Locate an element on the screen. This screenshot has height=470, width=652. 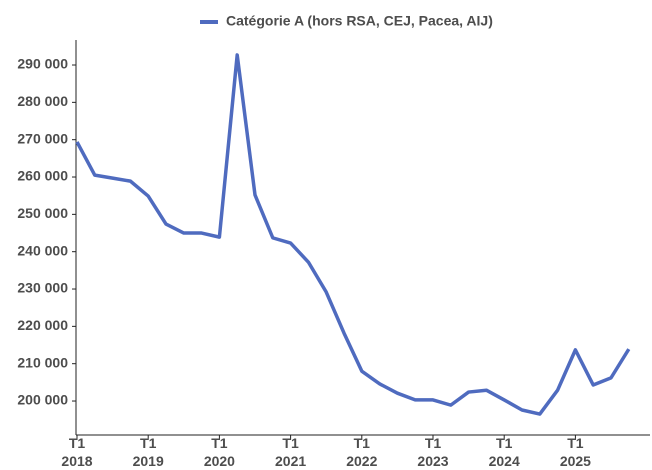
y-tick-label: 270 000 is located at coordinates (42, 138).